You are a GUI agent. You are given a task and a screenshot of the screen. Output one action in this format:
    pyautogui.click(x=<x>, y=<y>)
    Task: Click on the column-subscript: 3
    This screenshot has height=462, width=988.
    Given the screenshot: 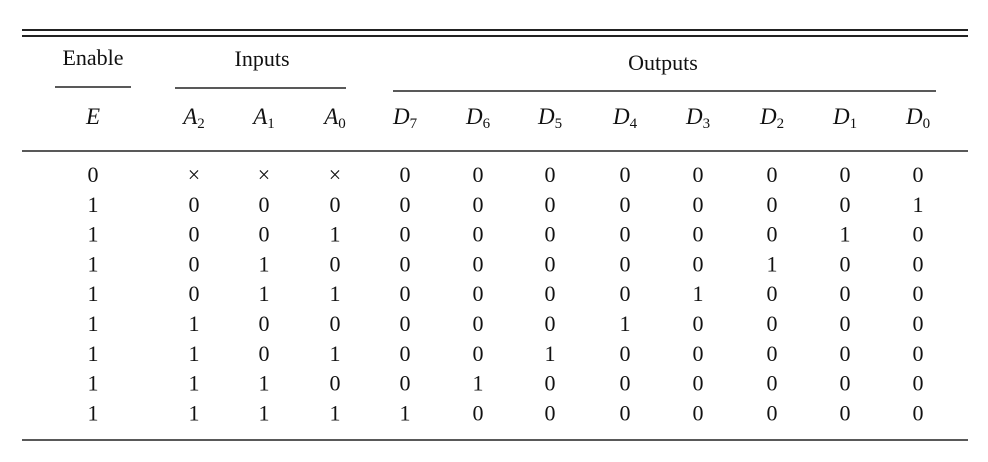 What is the action you would take?
    pyautogui.click(x=707, y=124)
    